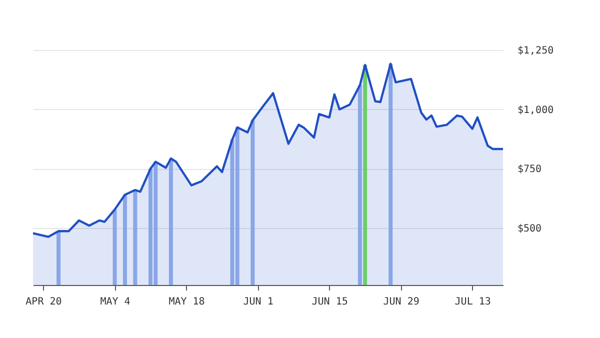 Image resolution: width=600 pixels, height=338 pixels. I want to click on x-tick-label: MAY 18, so click(186, 302).